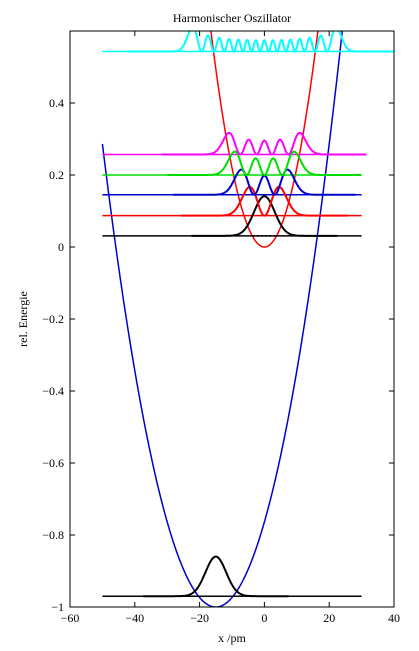 The image size is (419, 651). I want to click on y-tick-label: −0.8, so click(53, 535).